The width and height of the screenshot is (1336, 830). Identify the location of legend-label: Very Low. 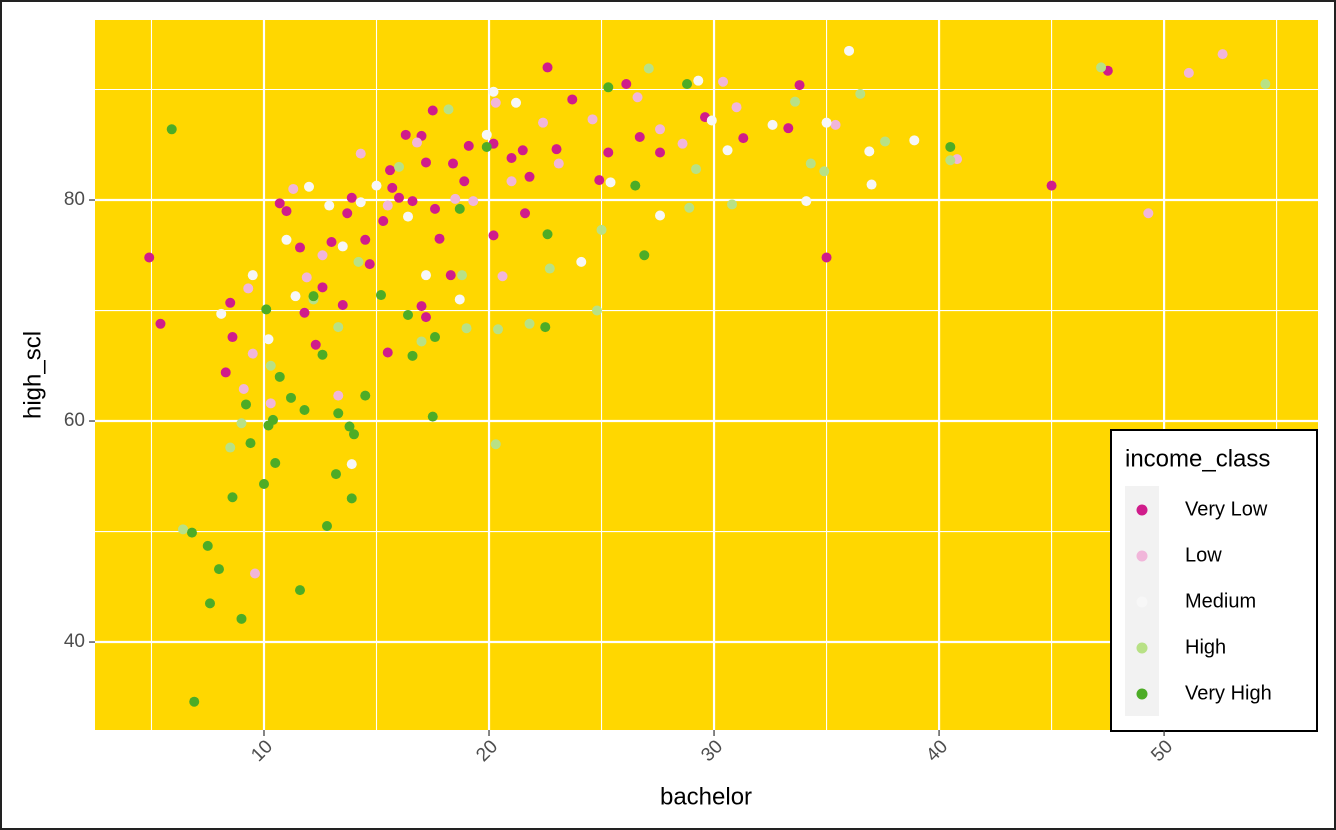
(1226, 509).